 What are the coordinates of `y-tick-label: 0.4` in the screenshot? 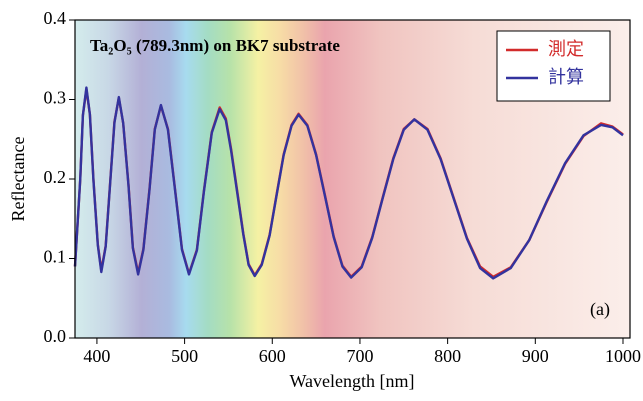 It's located at (55, 18).